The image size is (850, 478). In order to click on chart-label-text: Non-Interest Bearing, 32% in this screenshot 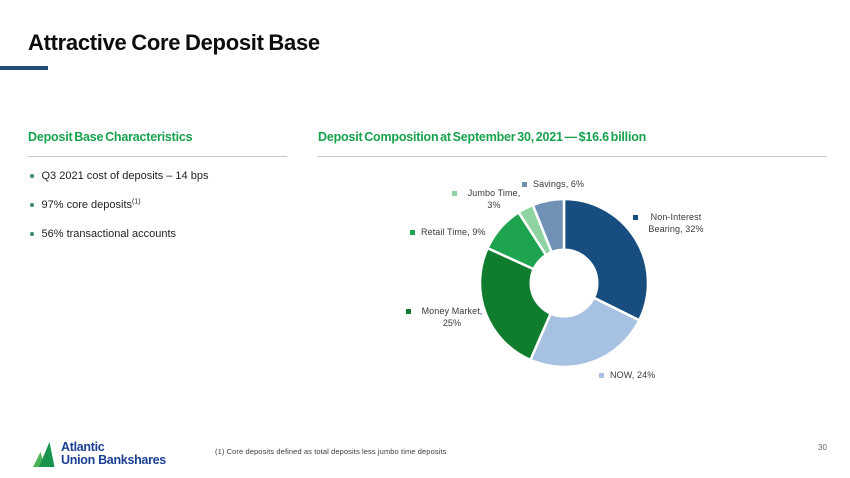, I will do `click(676, 223)`.